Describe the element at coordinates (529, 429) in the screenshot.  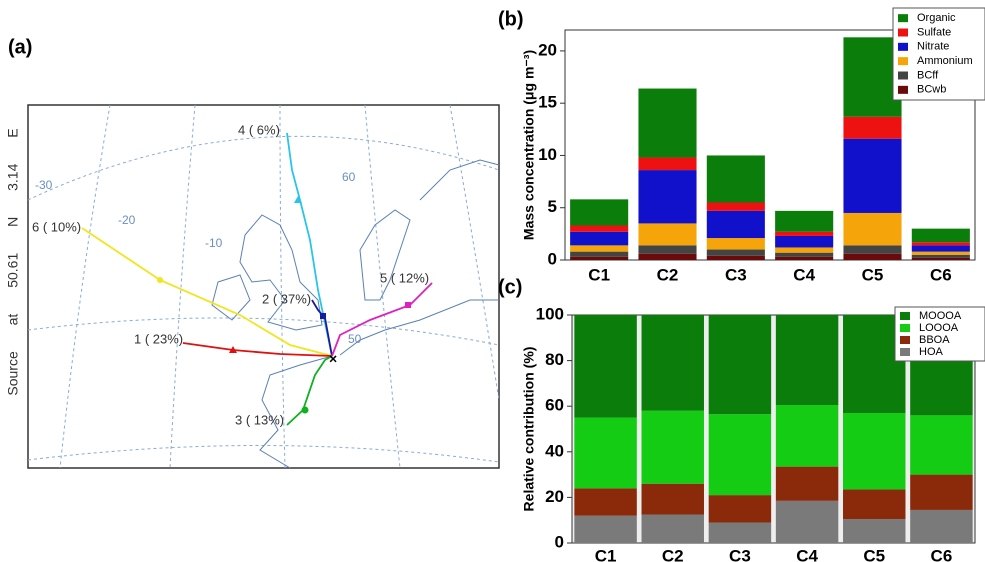
I see `y-axis-label: Relative contribution (%)` at that location.